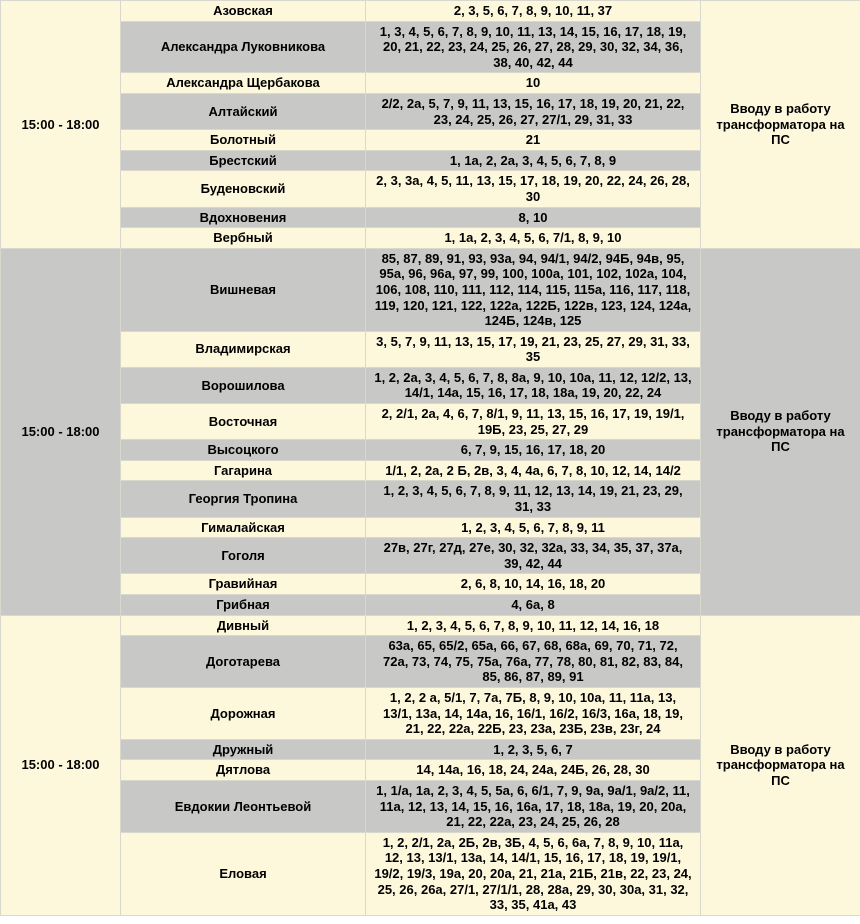 The height and width of the screenshot is (924, 860). What do you see at coordinates (243, 605) in the screenshot?
I see `street-name-cell: Грибная` at bounding box center [243, 605].